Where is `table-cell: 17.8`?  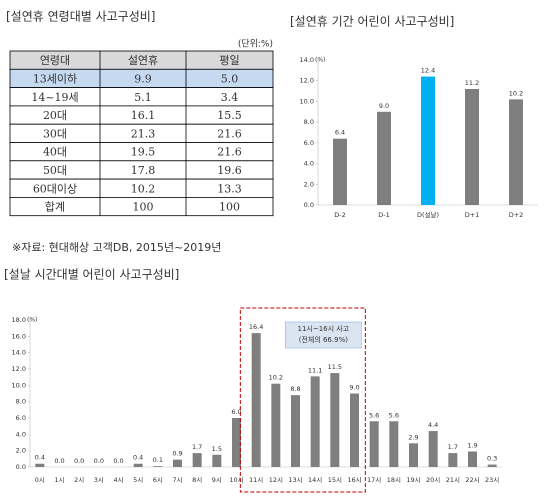
table-cell: 17.8 is located at coordinates (143, 170).